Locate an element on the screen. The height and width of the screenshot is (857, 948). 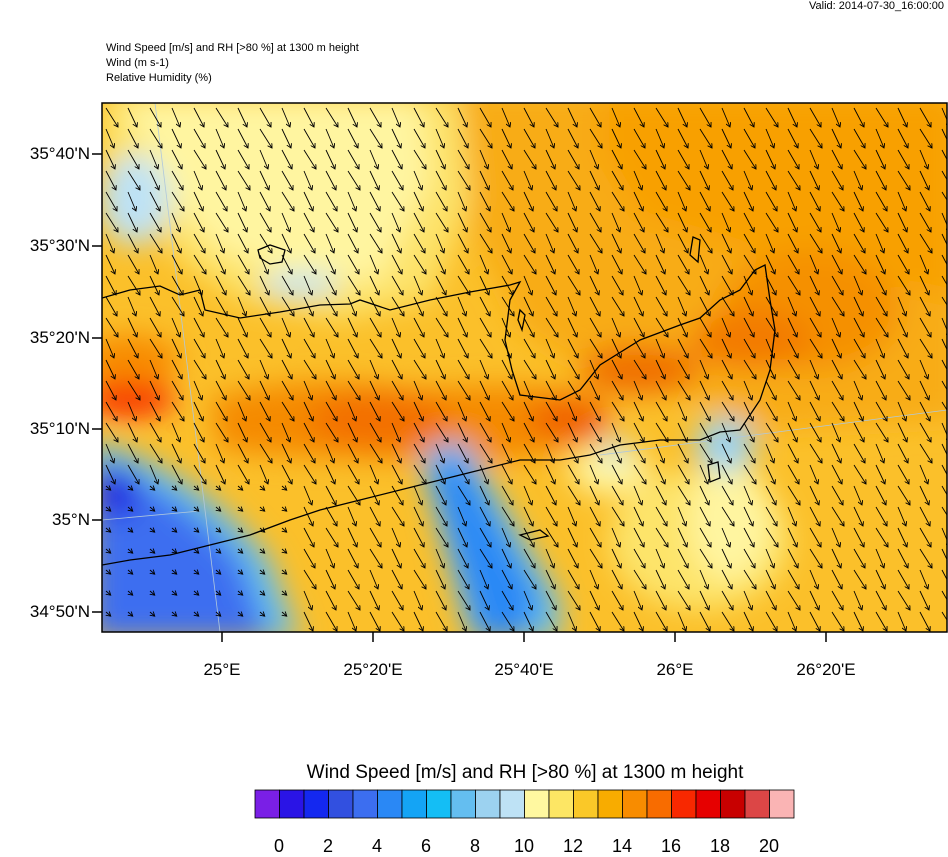
lat-label-2: 35°30'N is located at coordinates (59, 245).